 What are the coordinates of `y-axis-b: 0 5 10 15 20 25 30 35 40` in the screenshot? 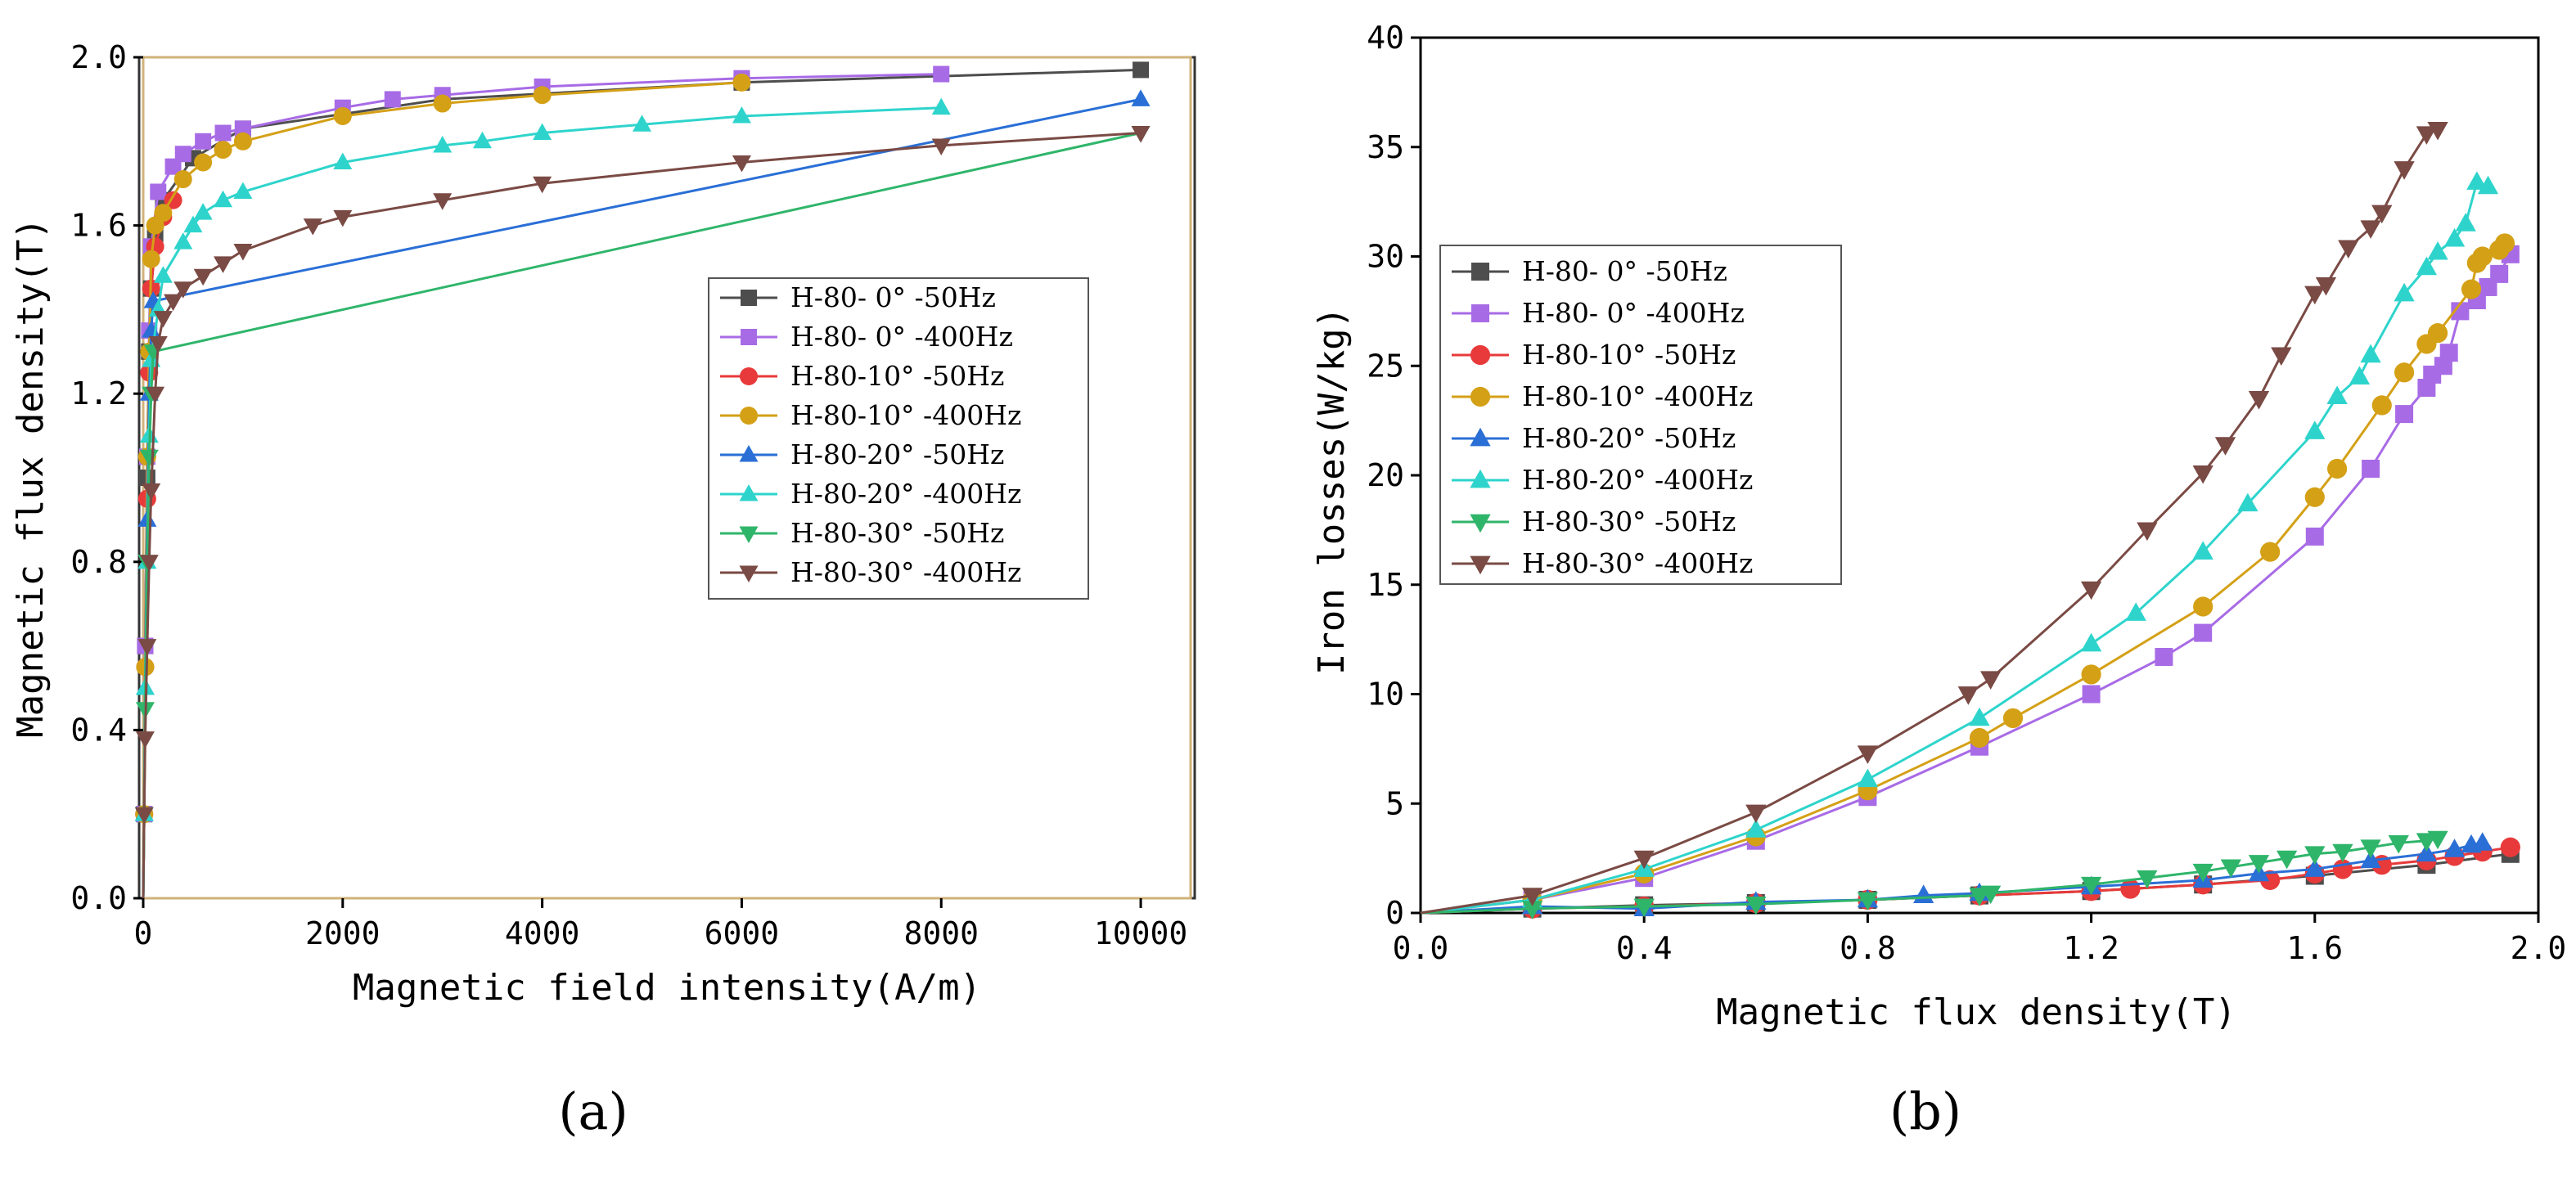 It's located at (1394, 475).